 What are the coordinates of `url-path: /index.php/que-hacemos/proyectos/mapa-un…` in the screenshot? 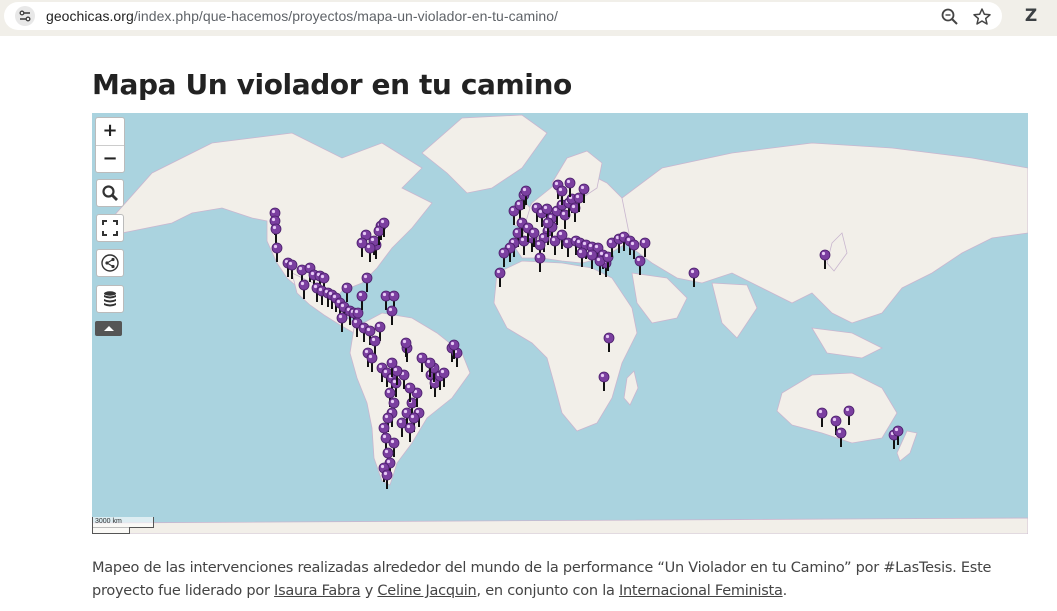 It's located at (345, 16).